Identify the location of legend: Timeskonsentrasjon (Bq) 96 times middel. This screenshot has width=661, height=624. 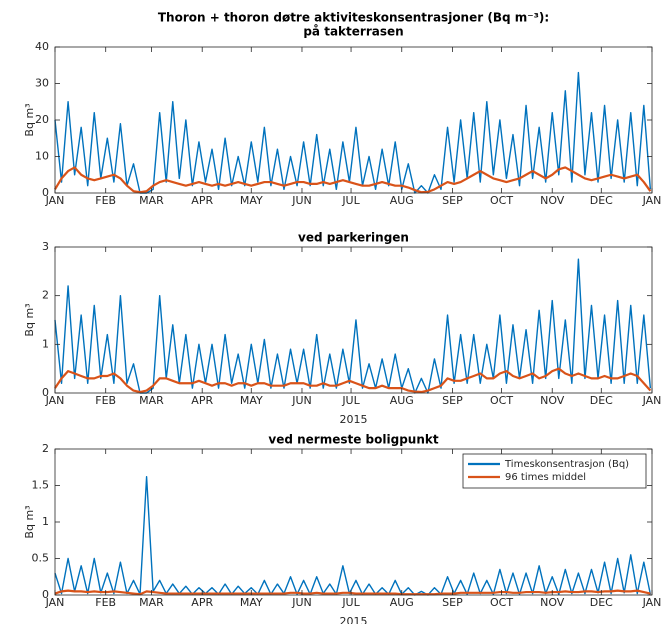
(554, 471).